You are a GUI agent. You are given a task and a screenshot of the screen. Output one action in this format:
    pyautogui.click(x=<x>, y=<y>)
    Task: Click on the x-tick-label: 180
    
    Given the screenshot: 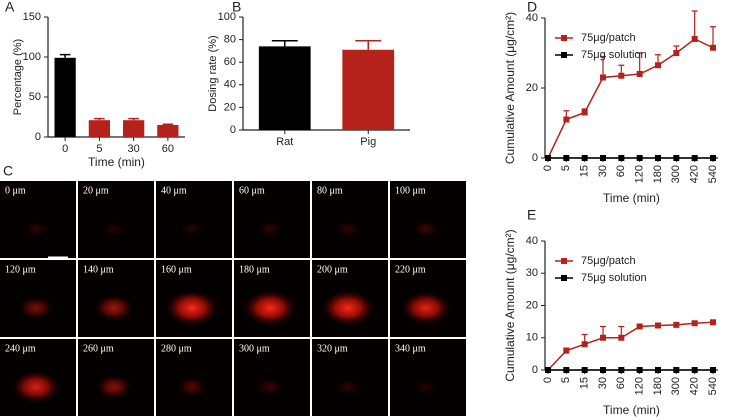 What is the action you would take?
    pyautogui.click(x=658, y=386)
    